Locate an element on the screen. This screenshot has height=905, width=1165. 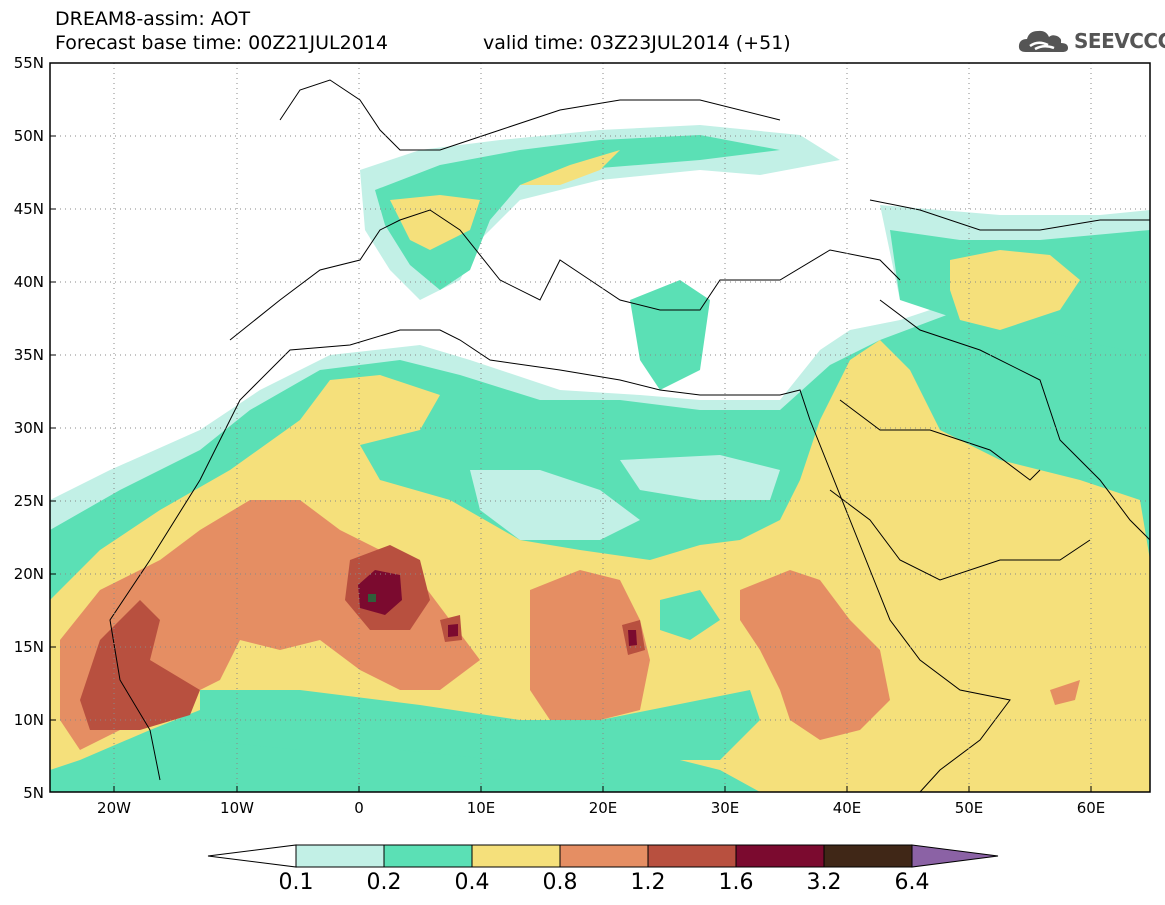
forecast-base-time: Forecast base time: 00Z21JUL2014 is located at coordinates (221, 43).